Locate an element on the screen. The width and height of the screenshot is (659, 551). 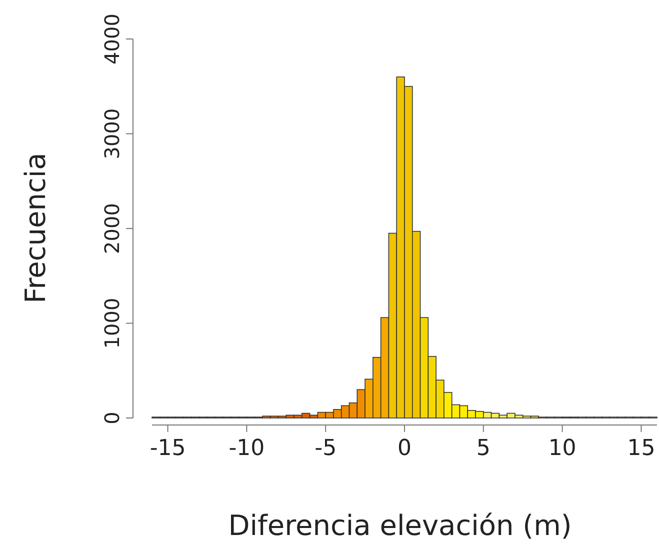
x-tick-label: 15 is located at coordinates (641, 448).